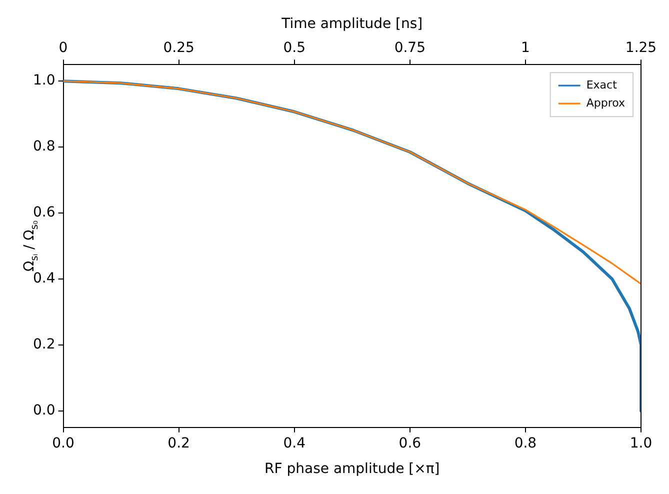 This screenshot has width=669, height=494. Describe the element at coordinates (44, 212) in the screenshot. I see `y-tick-label: 0.6` at that location.